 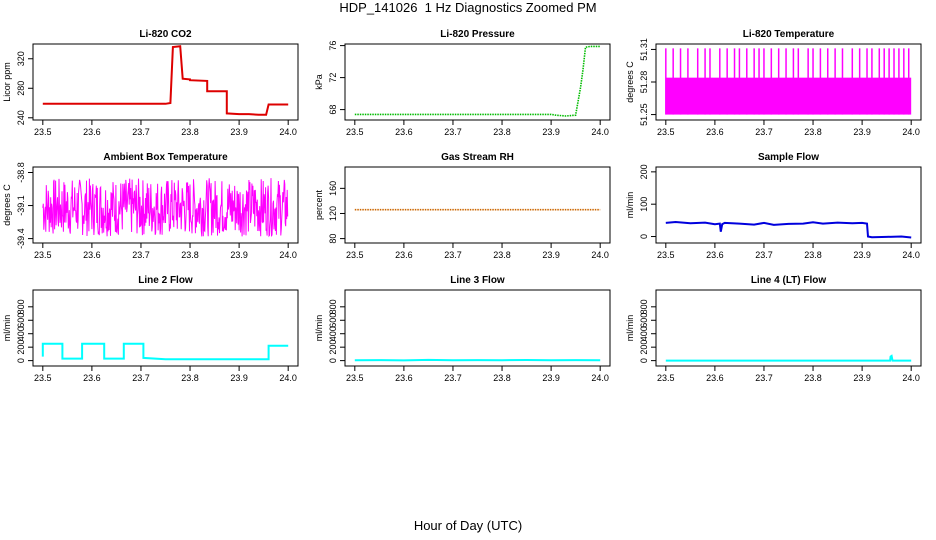 I want to click on panel-title: Ambient Box Temperature, so click(x=165, y=157).